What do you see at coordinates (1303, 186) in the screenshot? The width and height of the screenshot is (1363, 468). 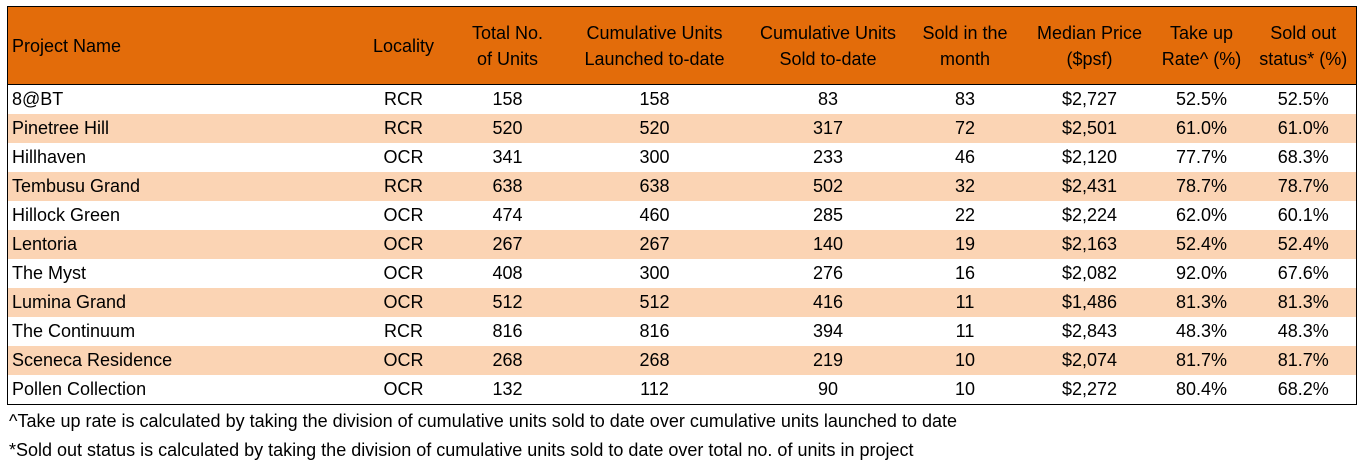 I see `cell-sold-out-status: 78.7%` at bounding box center [1303, 186].